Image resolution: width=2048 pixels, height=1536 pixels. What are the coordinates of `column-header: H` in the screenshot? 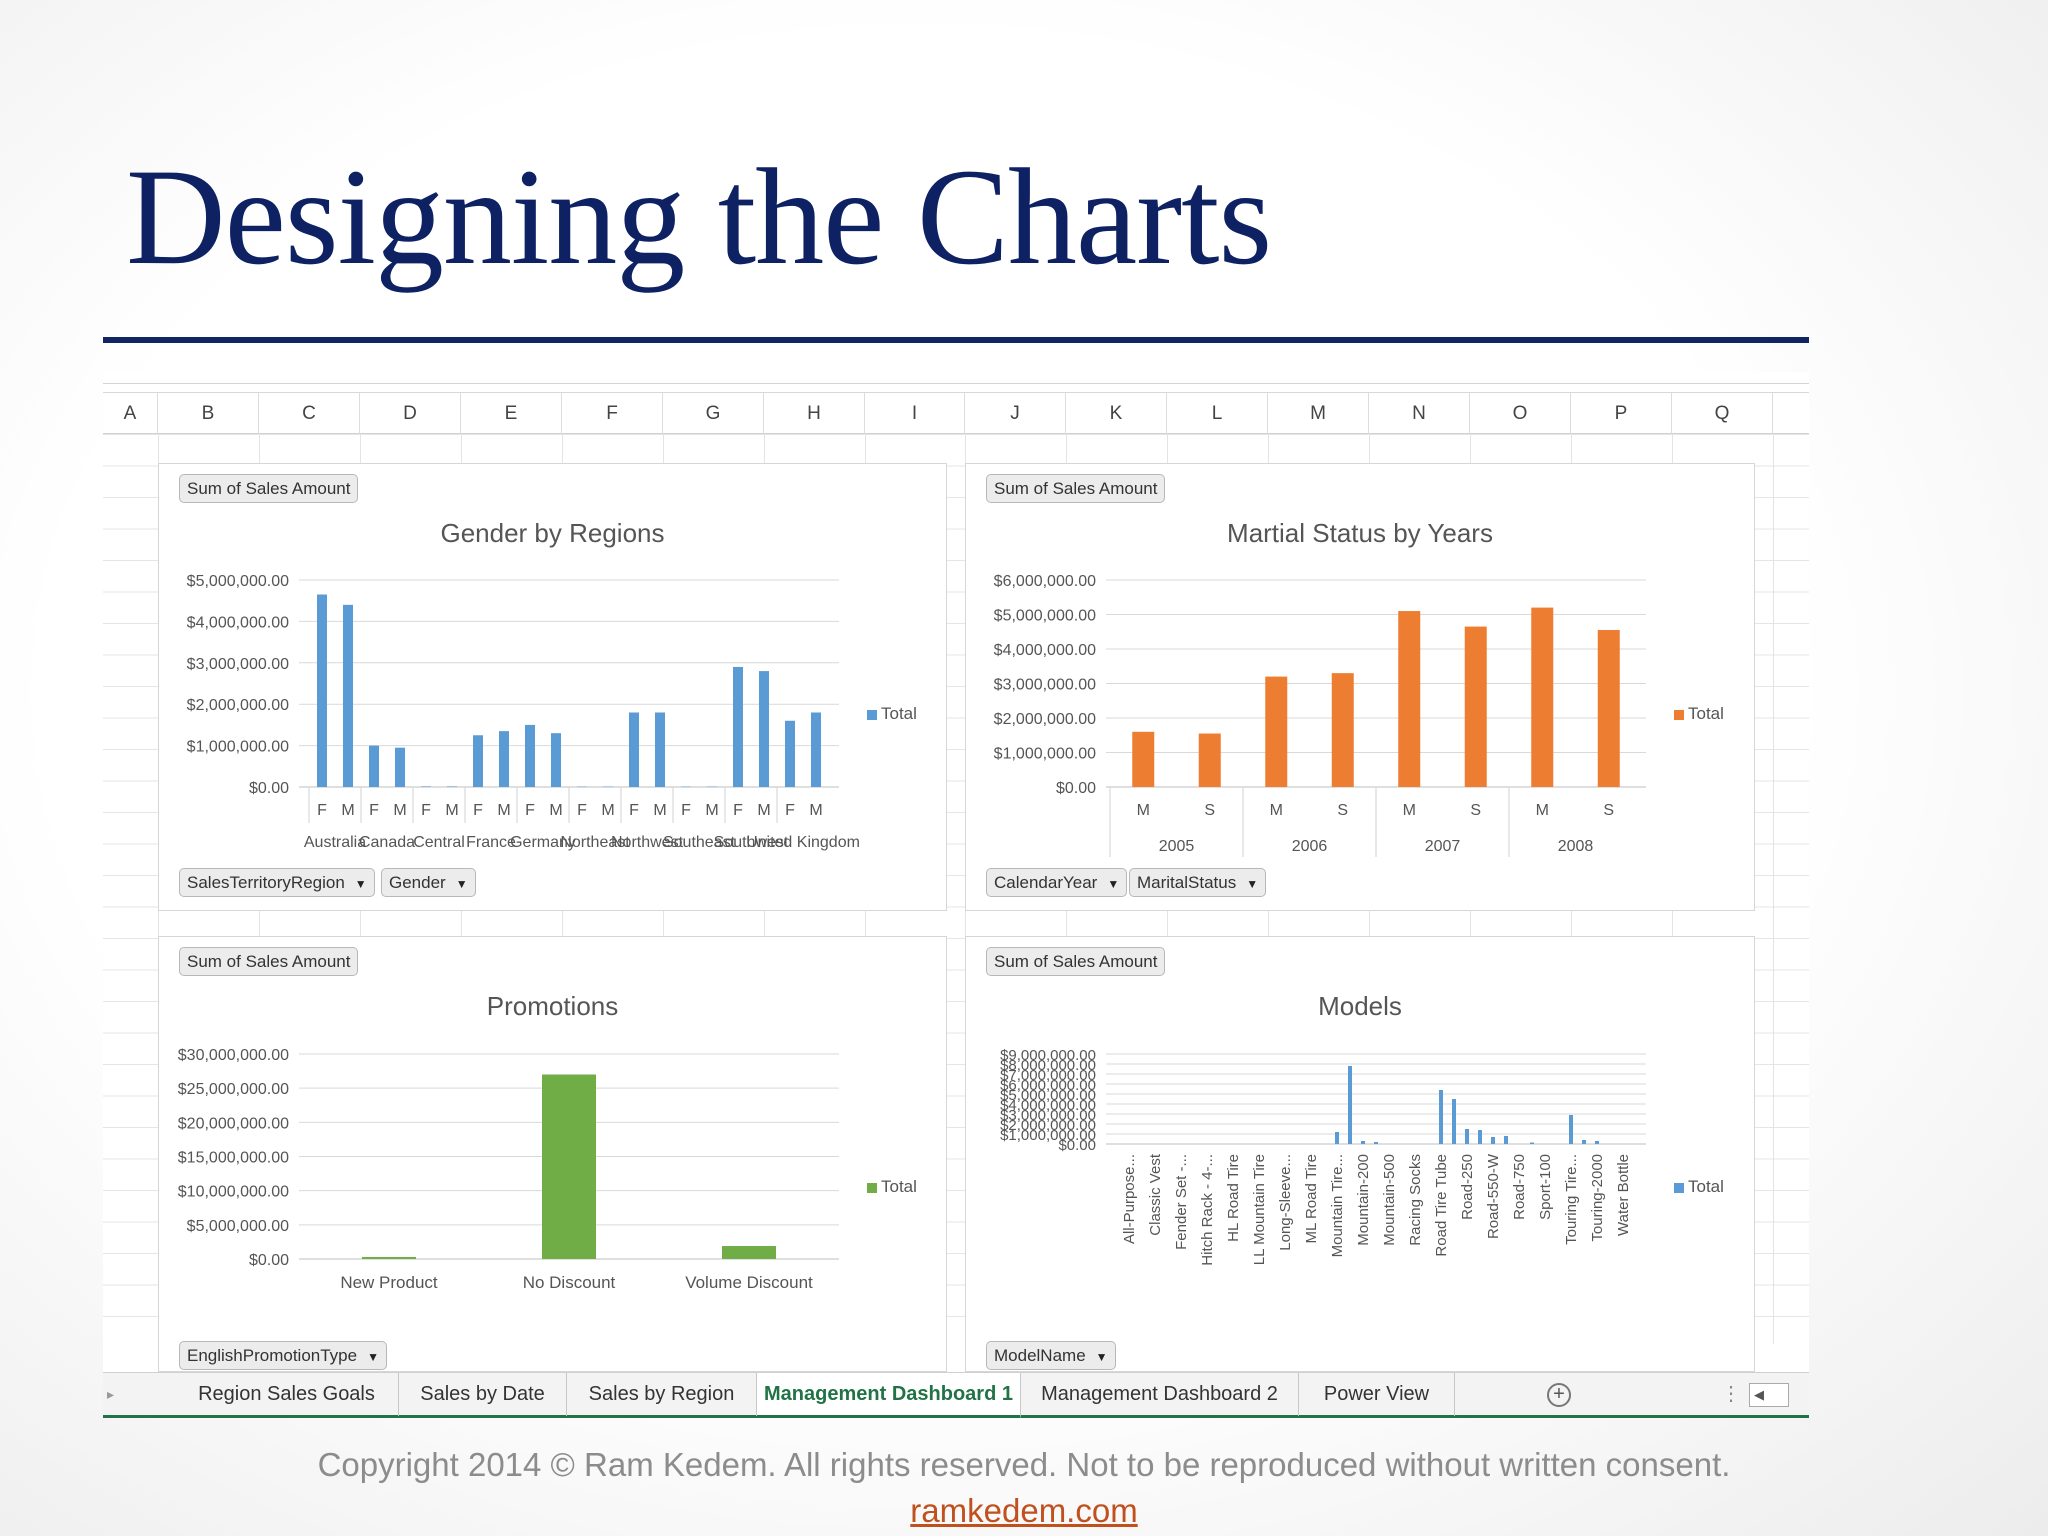 It's located at (814, 414).